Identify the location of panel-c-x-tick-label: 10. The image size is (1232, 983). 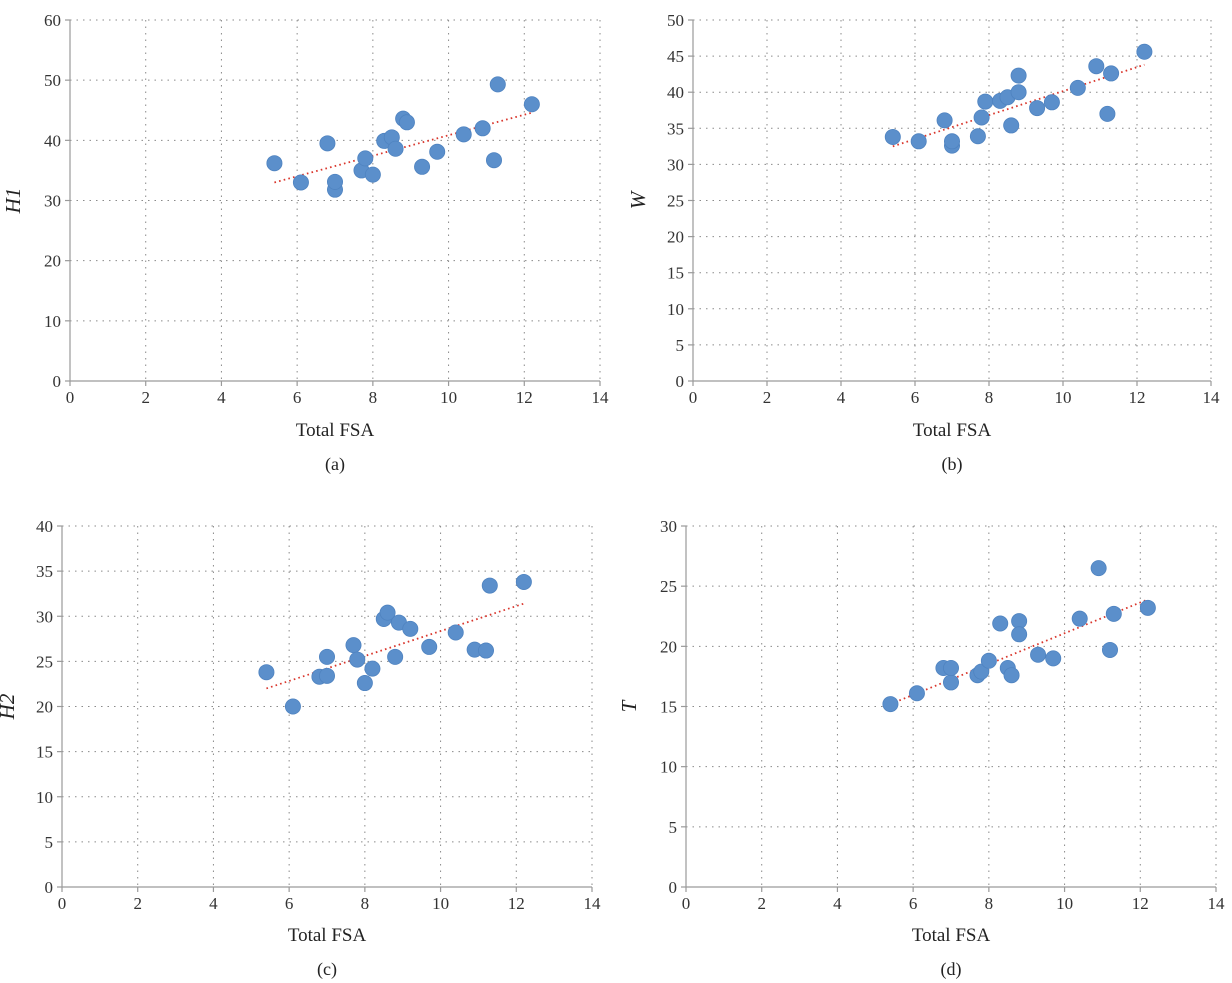
(440, 903).